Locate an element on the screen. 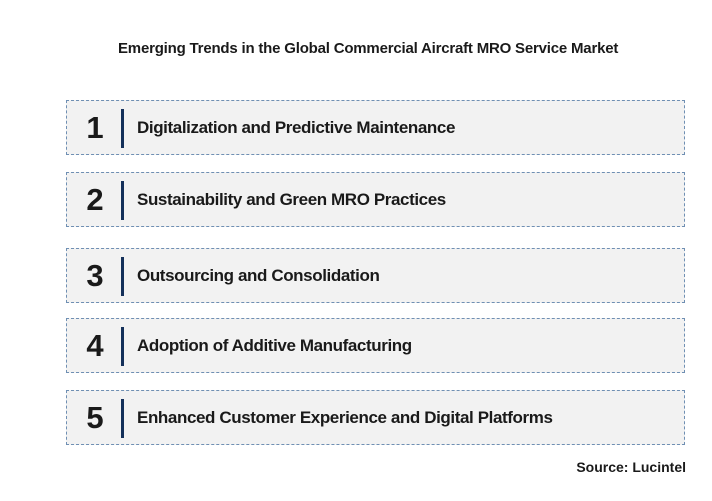 The width and height of the screenshot is (712, 501). trend-number: 5 is located at coordinates (95, 417).